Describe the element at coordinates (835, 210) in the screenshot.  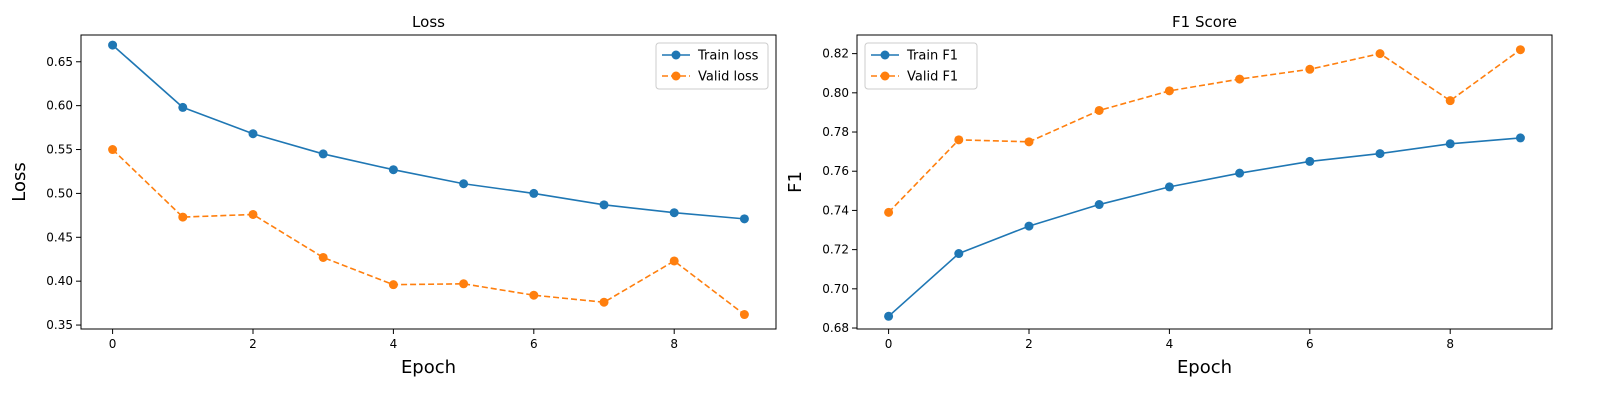
I see `y-tick-label: 0.74` at that location.